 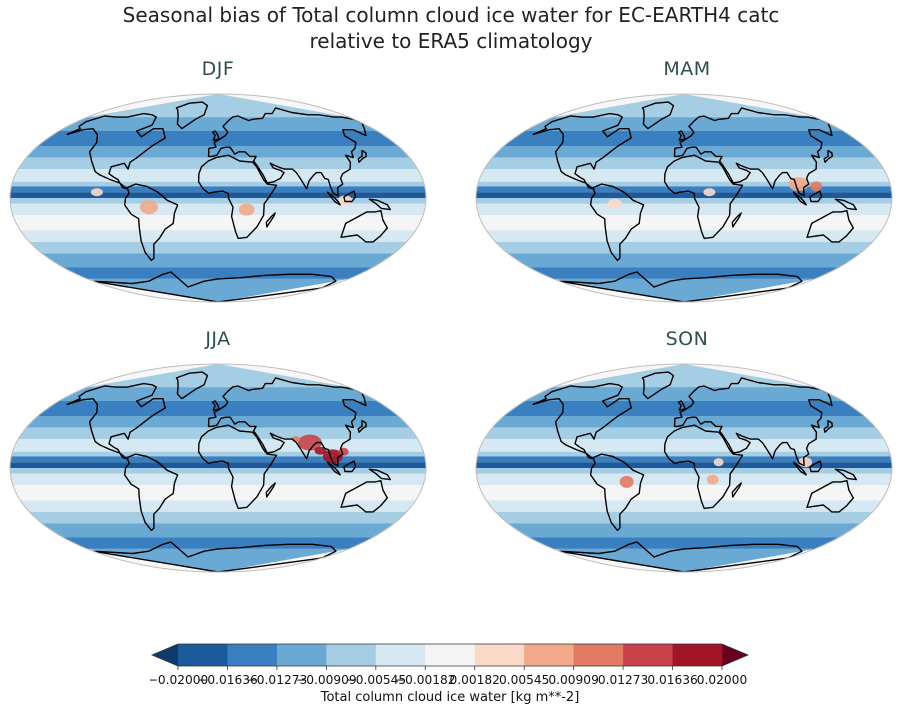 What do you see at coordinates (816, 196) in the screenshot?
I see `coastline-borneo` at bounding box center [816, 196].